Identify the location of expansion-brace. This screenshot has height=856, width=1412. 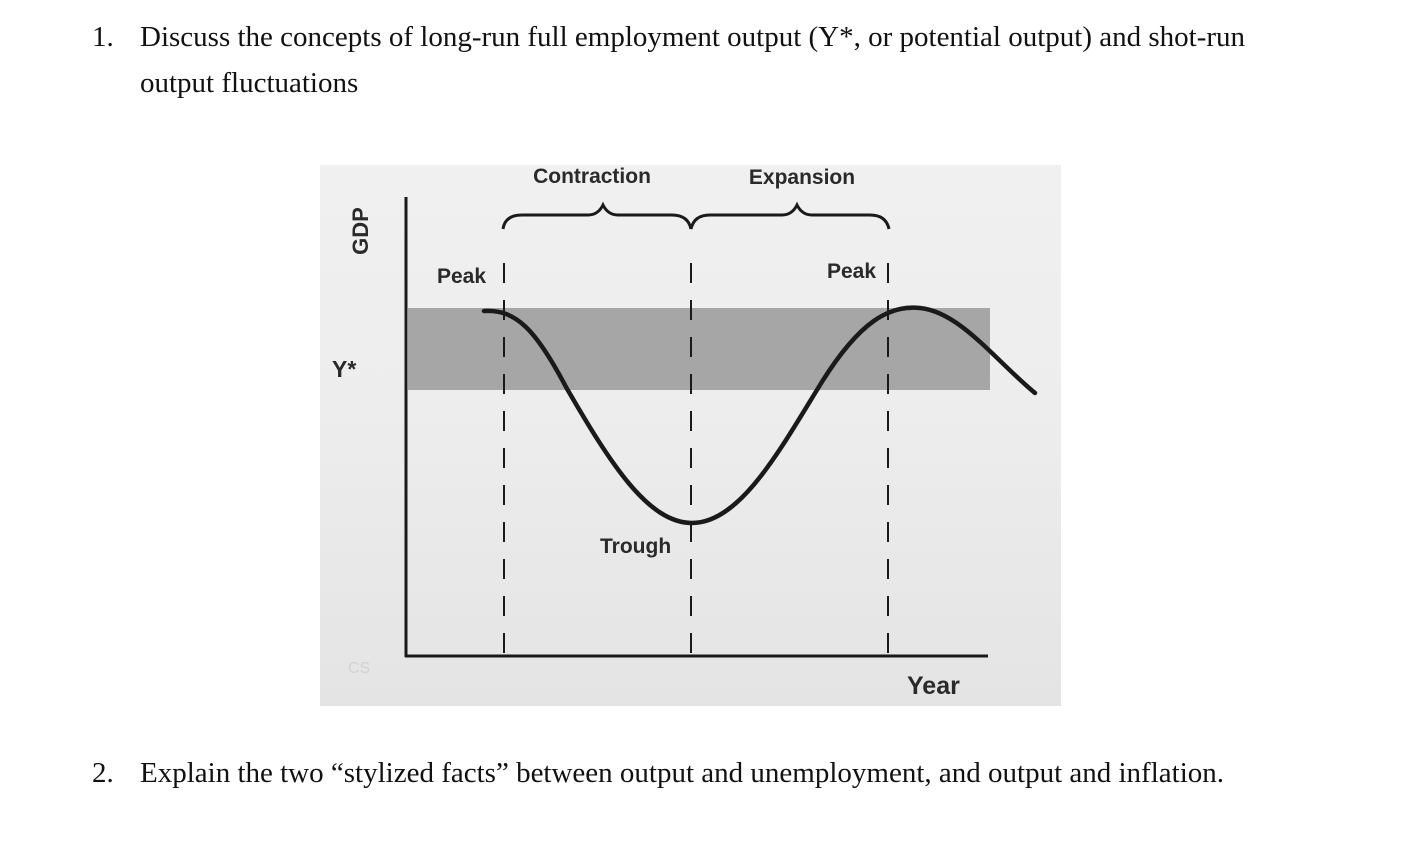
(790, 215).